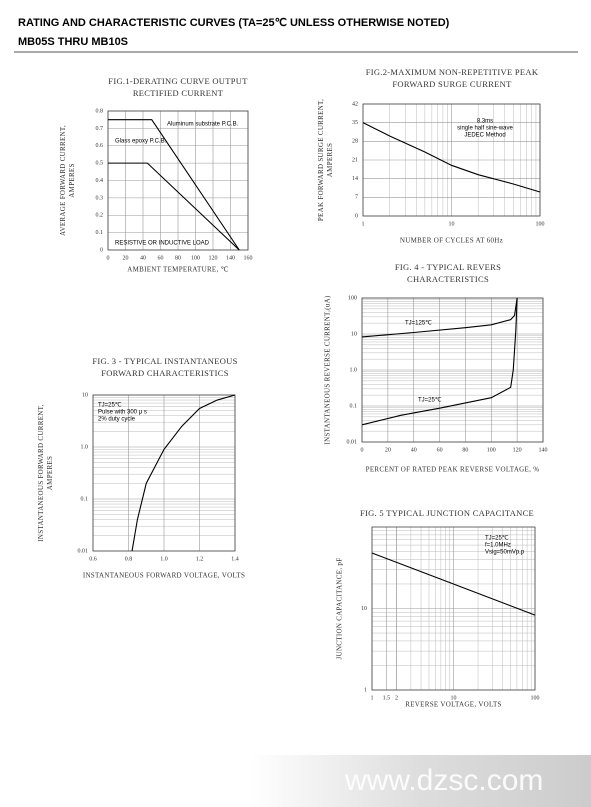  I want to click on y-tick-label: 28, so click(355, 142).